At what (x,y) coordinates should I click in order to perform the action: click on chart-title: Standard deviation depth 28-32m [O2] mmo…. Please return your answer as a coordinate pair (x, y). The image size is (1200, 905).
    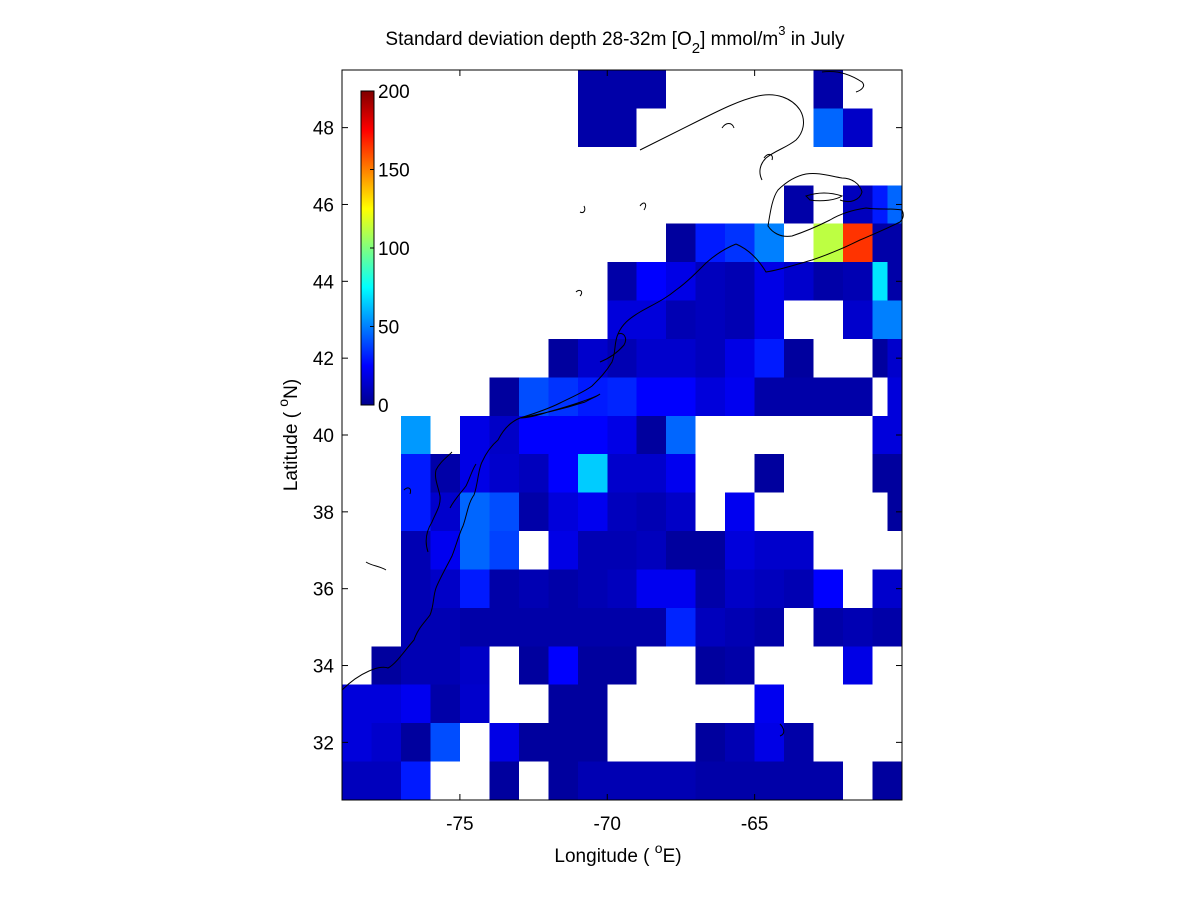
    Looking at the image, I should click on (615, 40).